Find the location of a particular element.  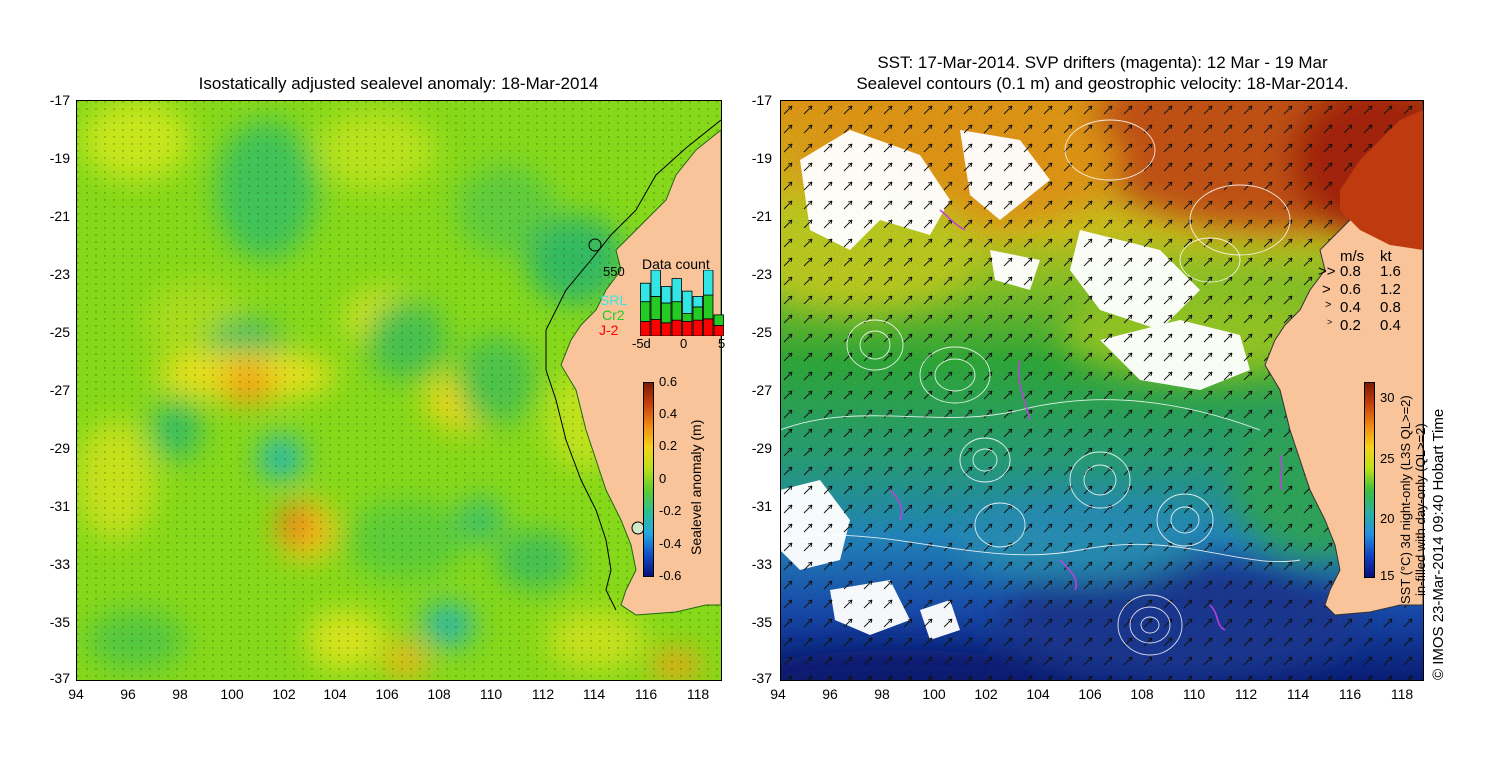

data-count-max: 550 is located at coordinates (614, 271).